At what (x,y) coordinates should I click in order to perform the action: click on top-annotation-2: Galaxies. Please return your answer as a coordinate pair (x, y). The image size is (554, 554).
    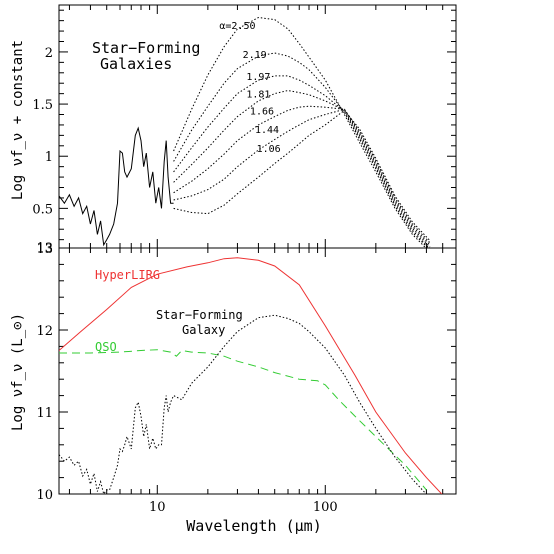
    Looking at the image, I should click on (136, 64).